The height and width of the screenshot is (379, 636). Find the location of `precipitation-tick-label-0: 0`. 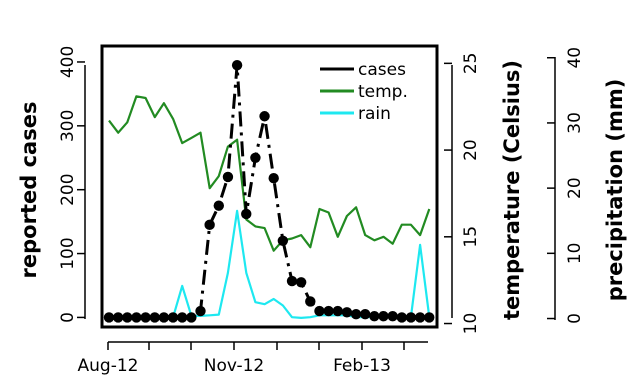

precipitation-tick-label-0: 0 is located at coordinates (575, 318).